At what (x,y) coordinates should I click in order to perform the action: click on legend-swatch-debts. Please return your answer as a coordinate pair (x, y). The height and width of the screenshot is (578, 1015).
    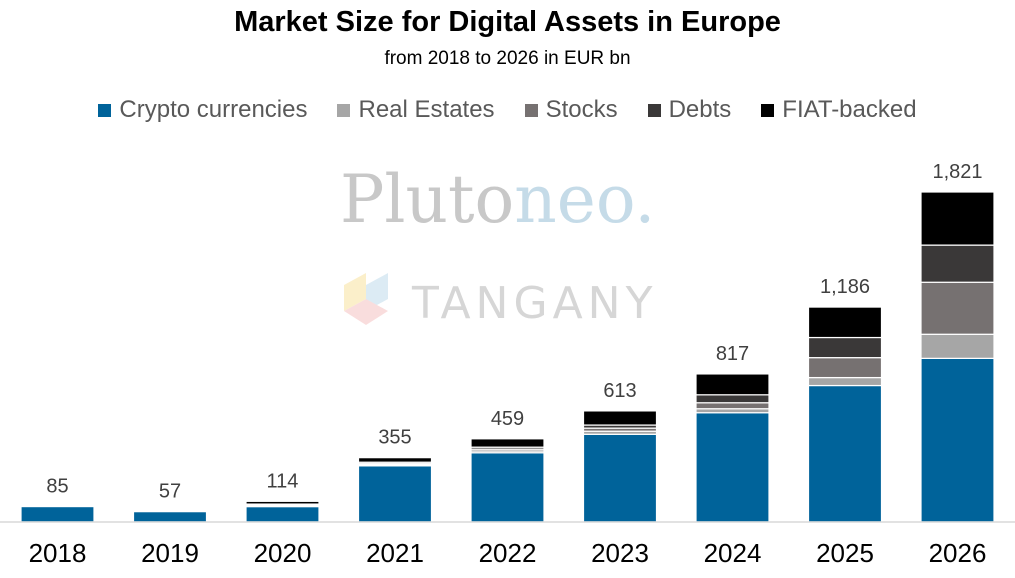
    Looking at the image, I should click on (654, 110).